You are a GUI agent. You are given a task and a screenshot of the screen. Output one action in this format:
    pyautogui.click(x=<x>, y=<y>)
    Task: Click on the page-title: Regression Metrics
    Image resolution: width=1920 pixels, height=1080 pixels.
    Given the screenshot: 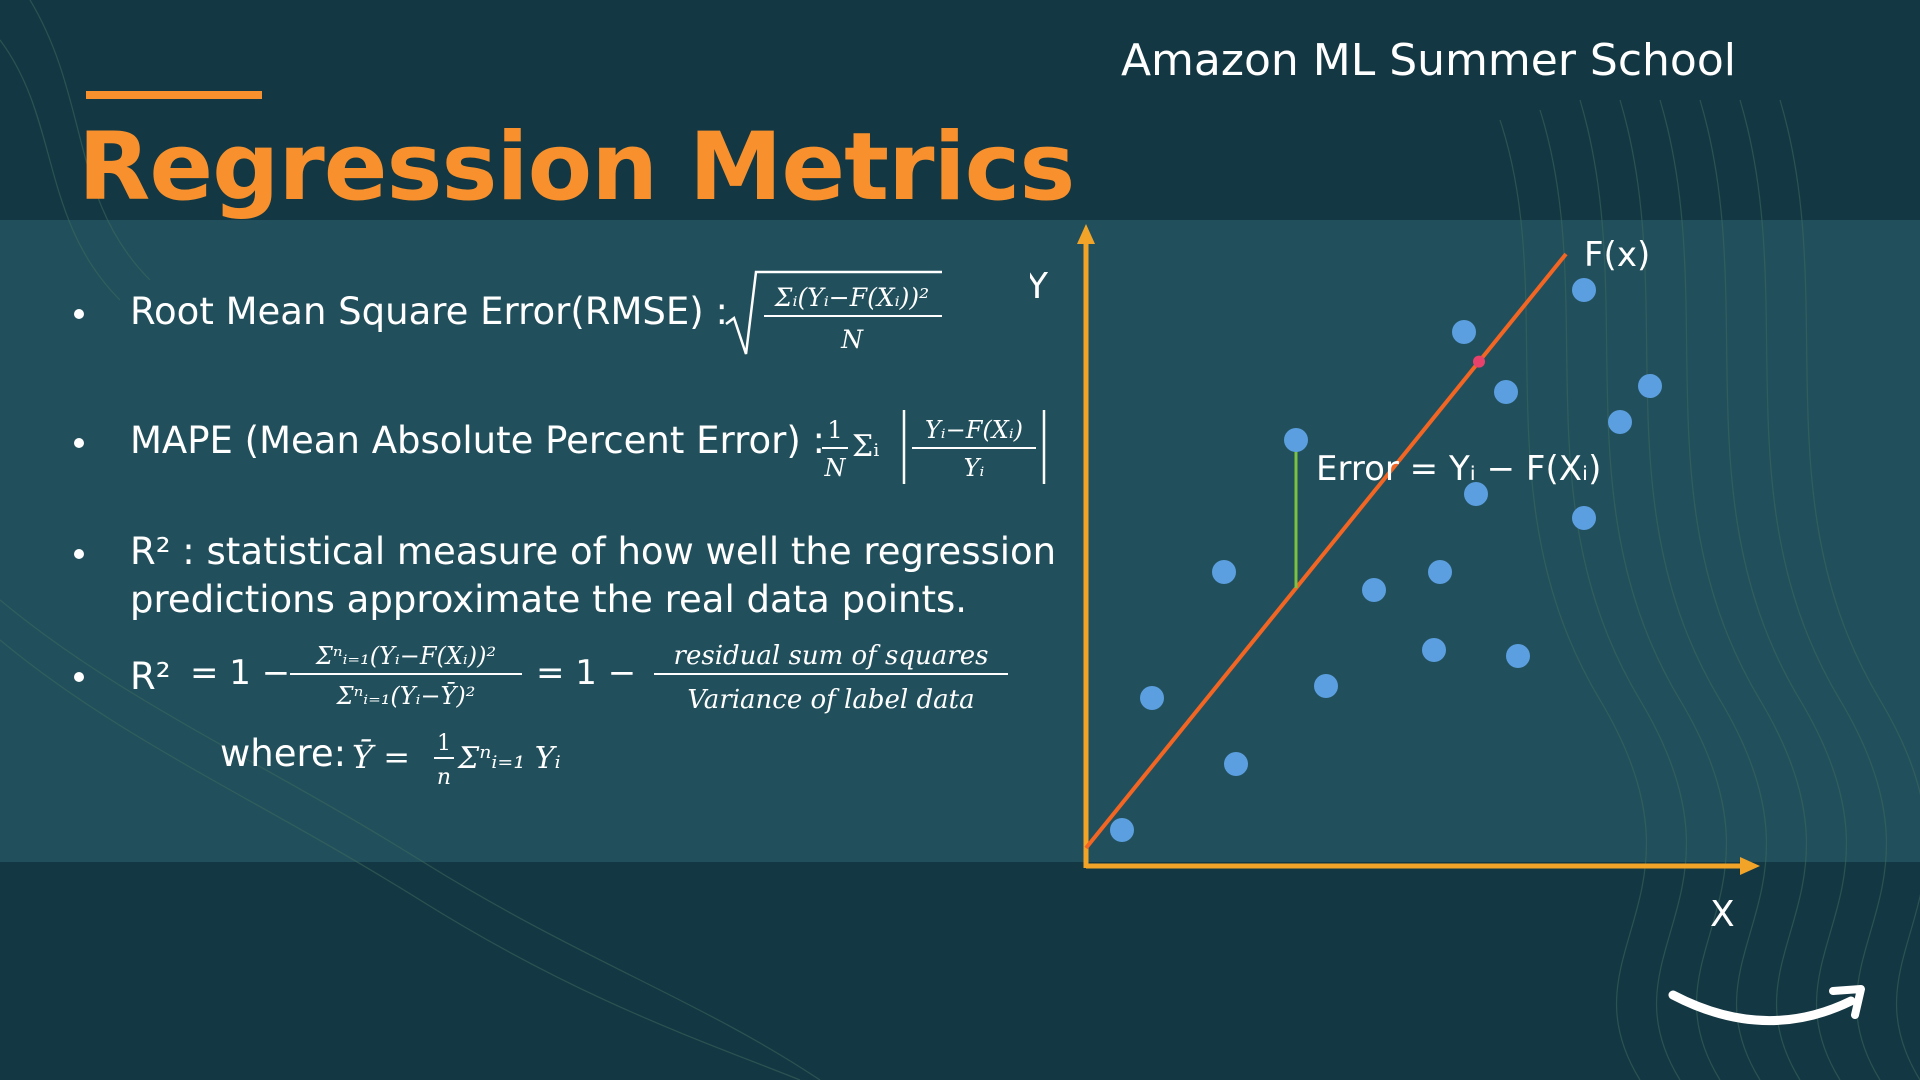 What is the action you would take?
    pyautogui.click(x=576, y=167)
    